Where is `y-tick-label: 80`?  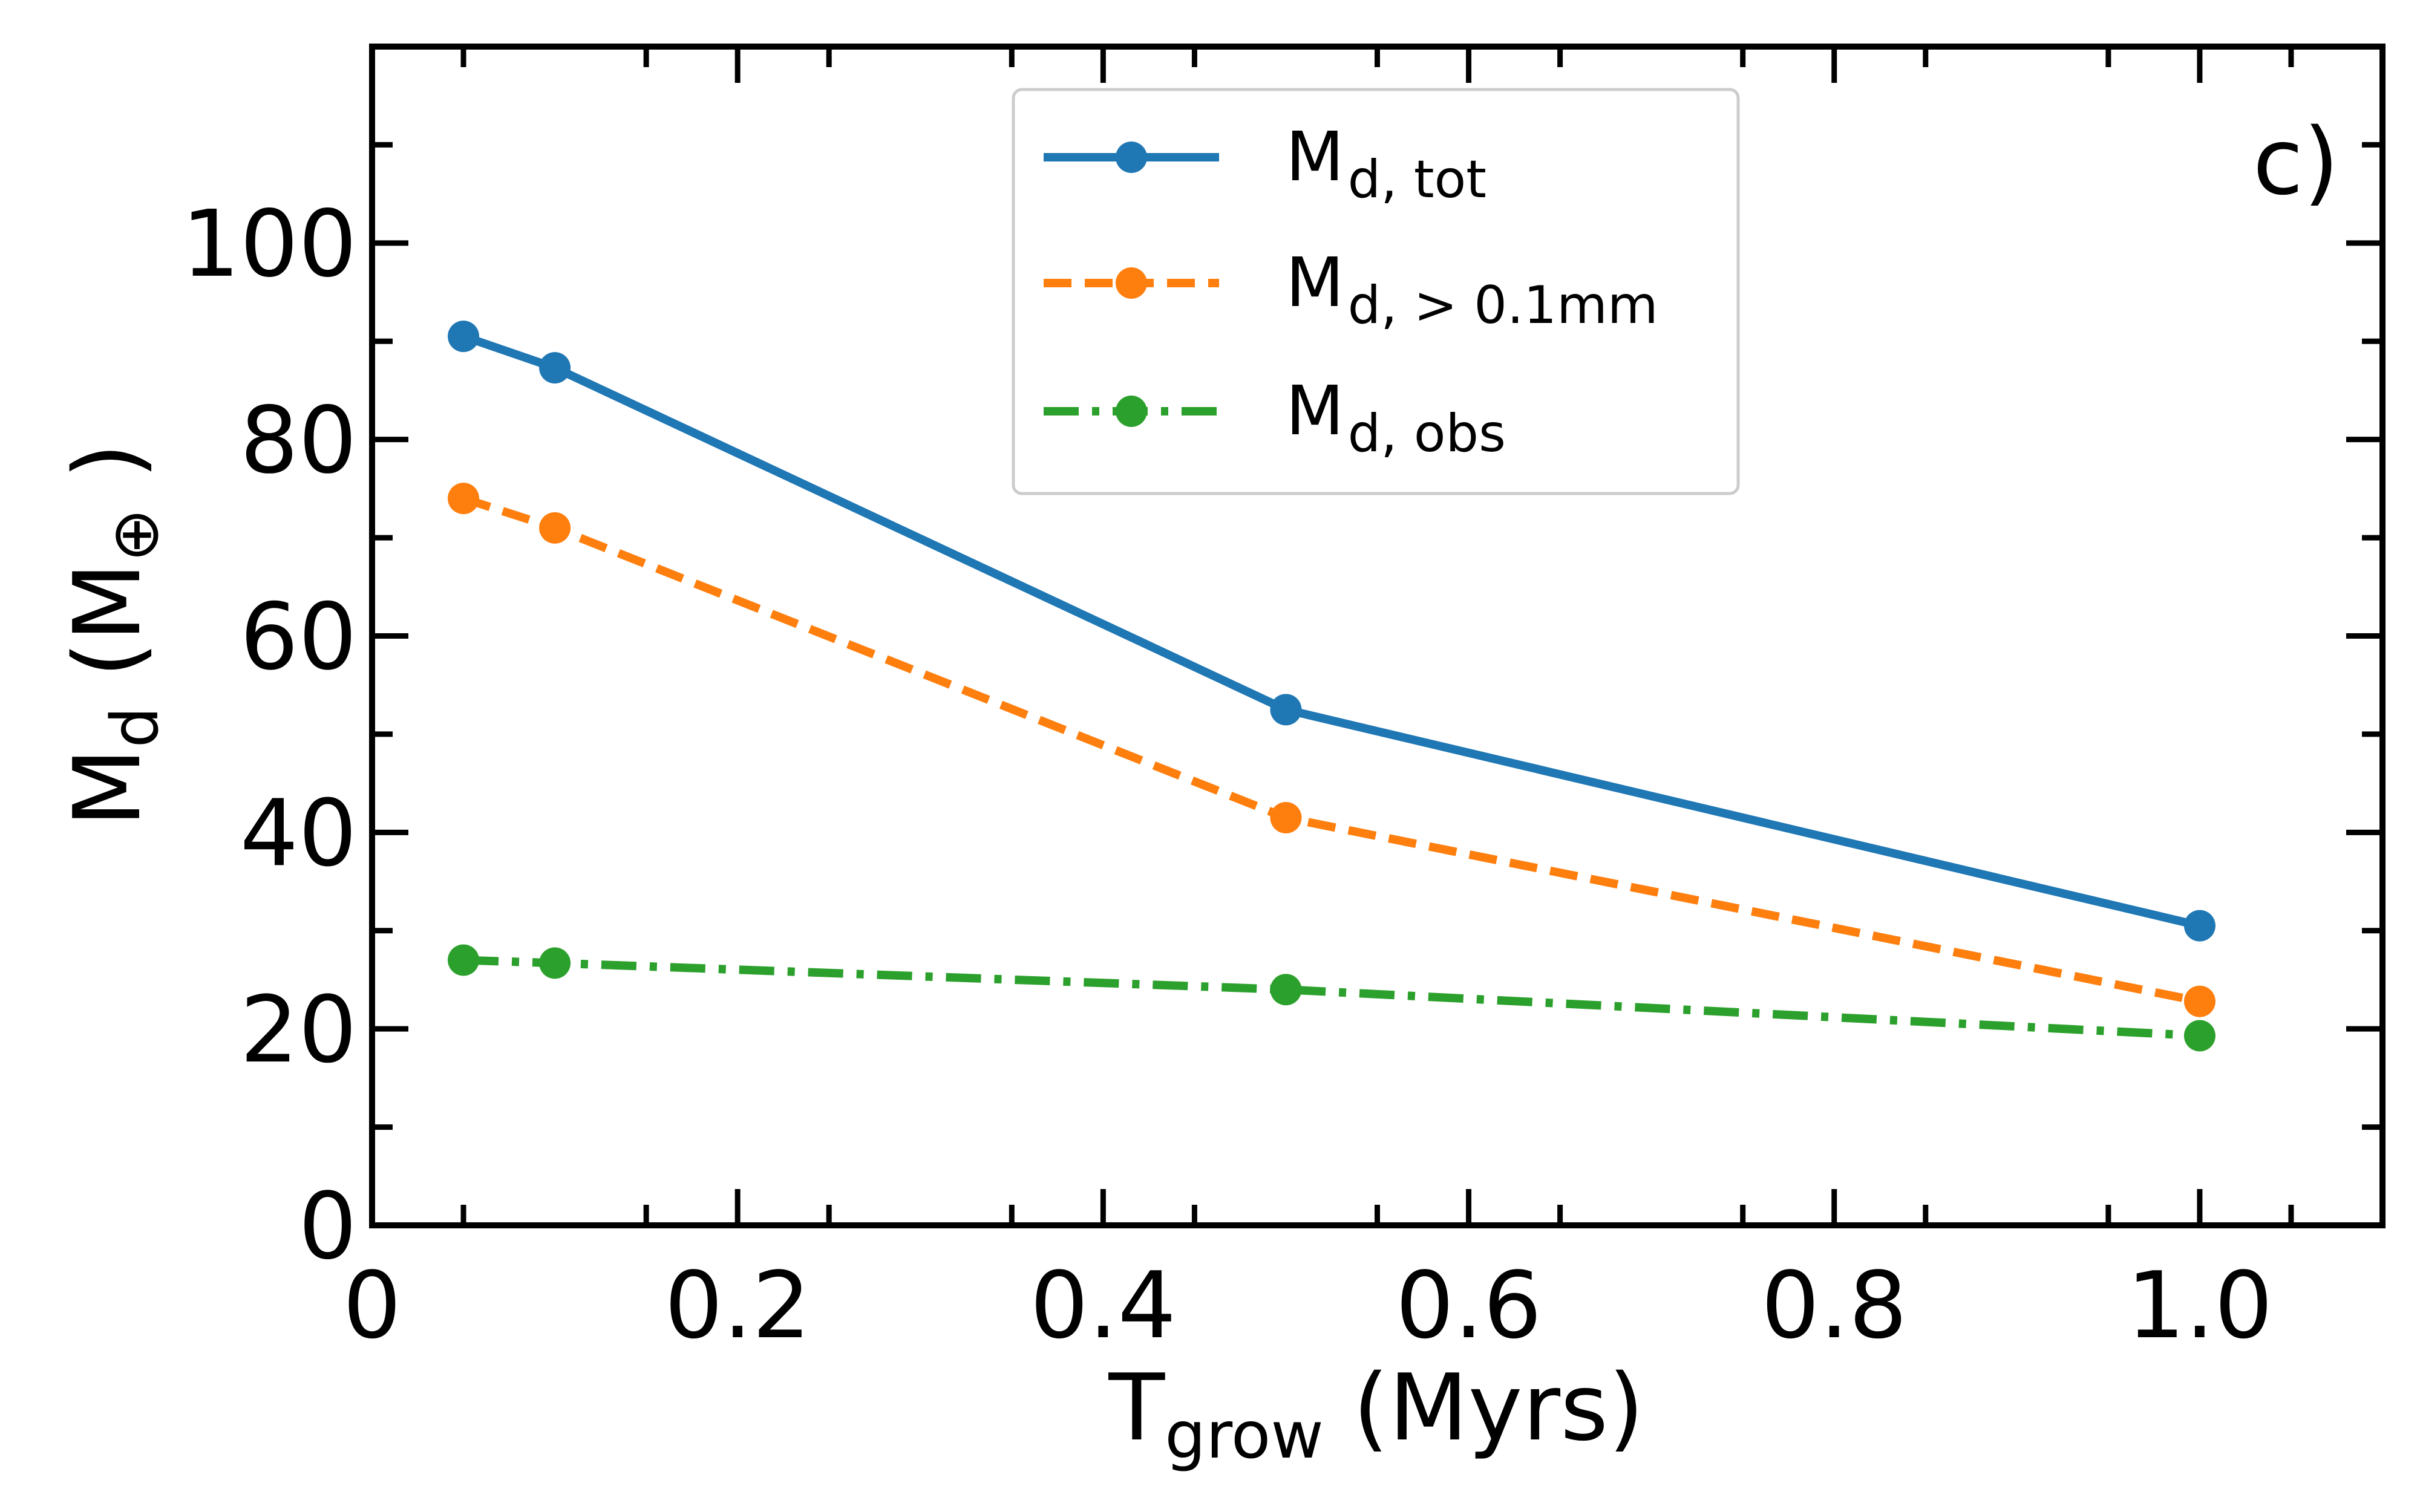 y-tick-label: 80 is located at coordinates (298, 441).